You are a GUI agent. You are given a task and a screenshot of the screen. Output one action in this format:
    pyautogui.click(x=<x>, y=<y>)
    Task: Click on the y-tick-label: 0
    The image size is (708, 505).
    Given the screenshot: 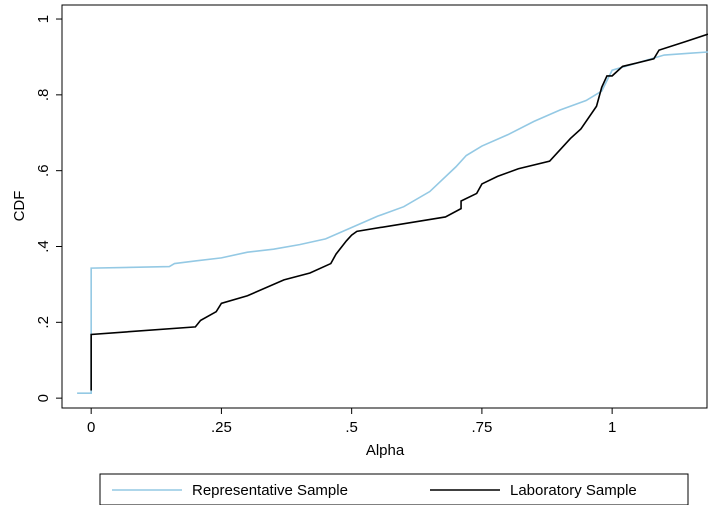 What is the action you would take?
    pyautogui.click(x=43, y=398)
    